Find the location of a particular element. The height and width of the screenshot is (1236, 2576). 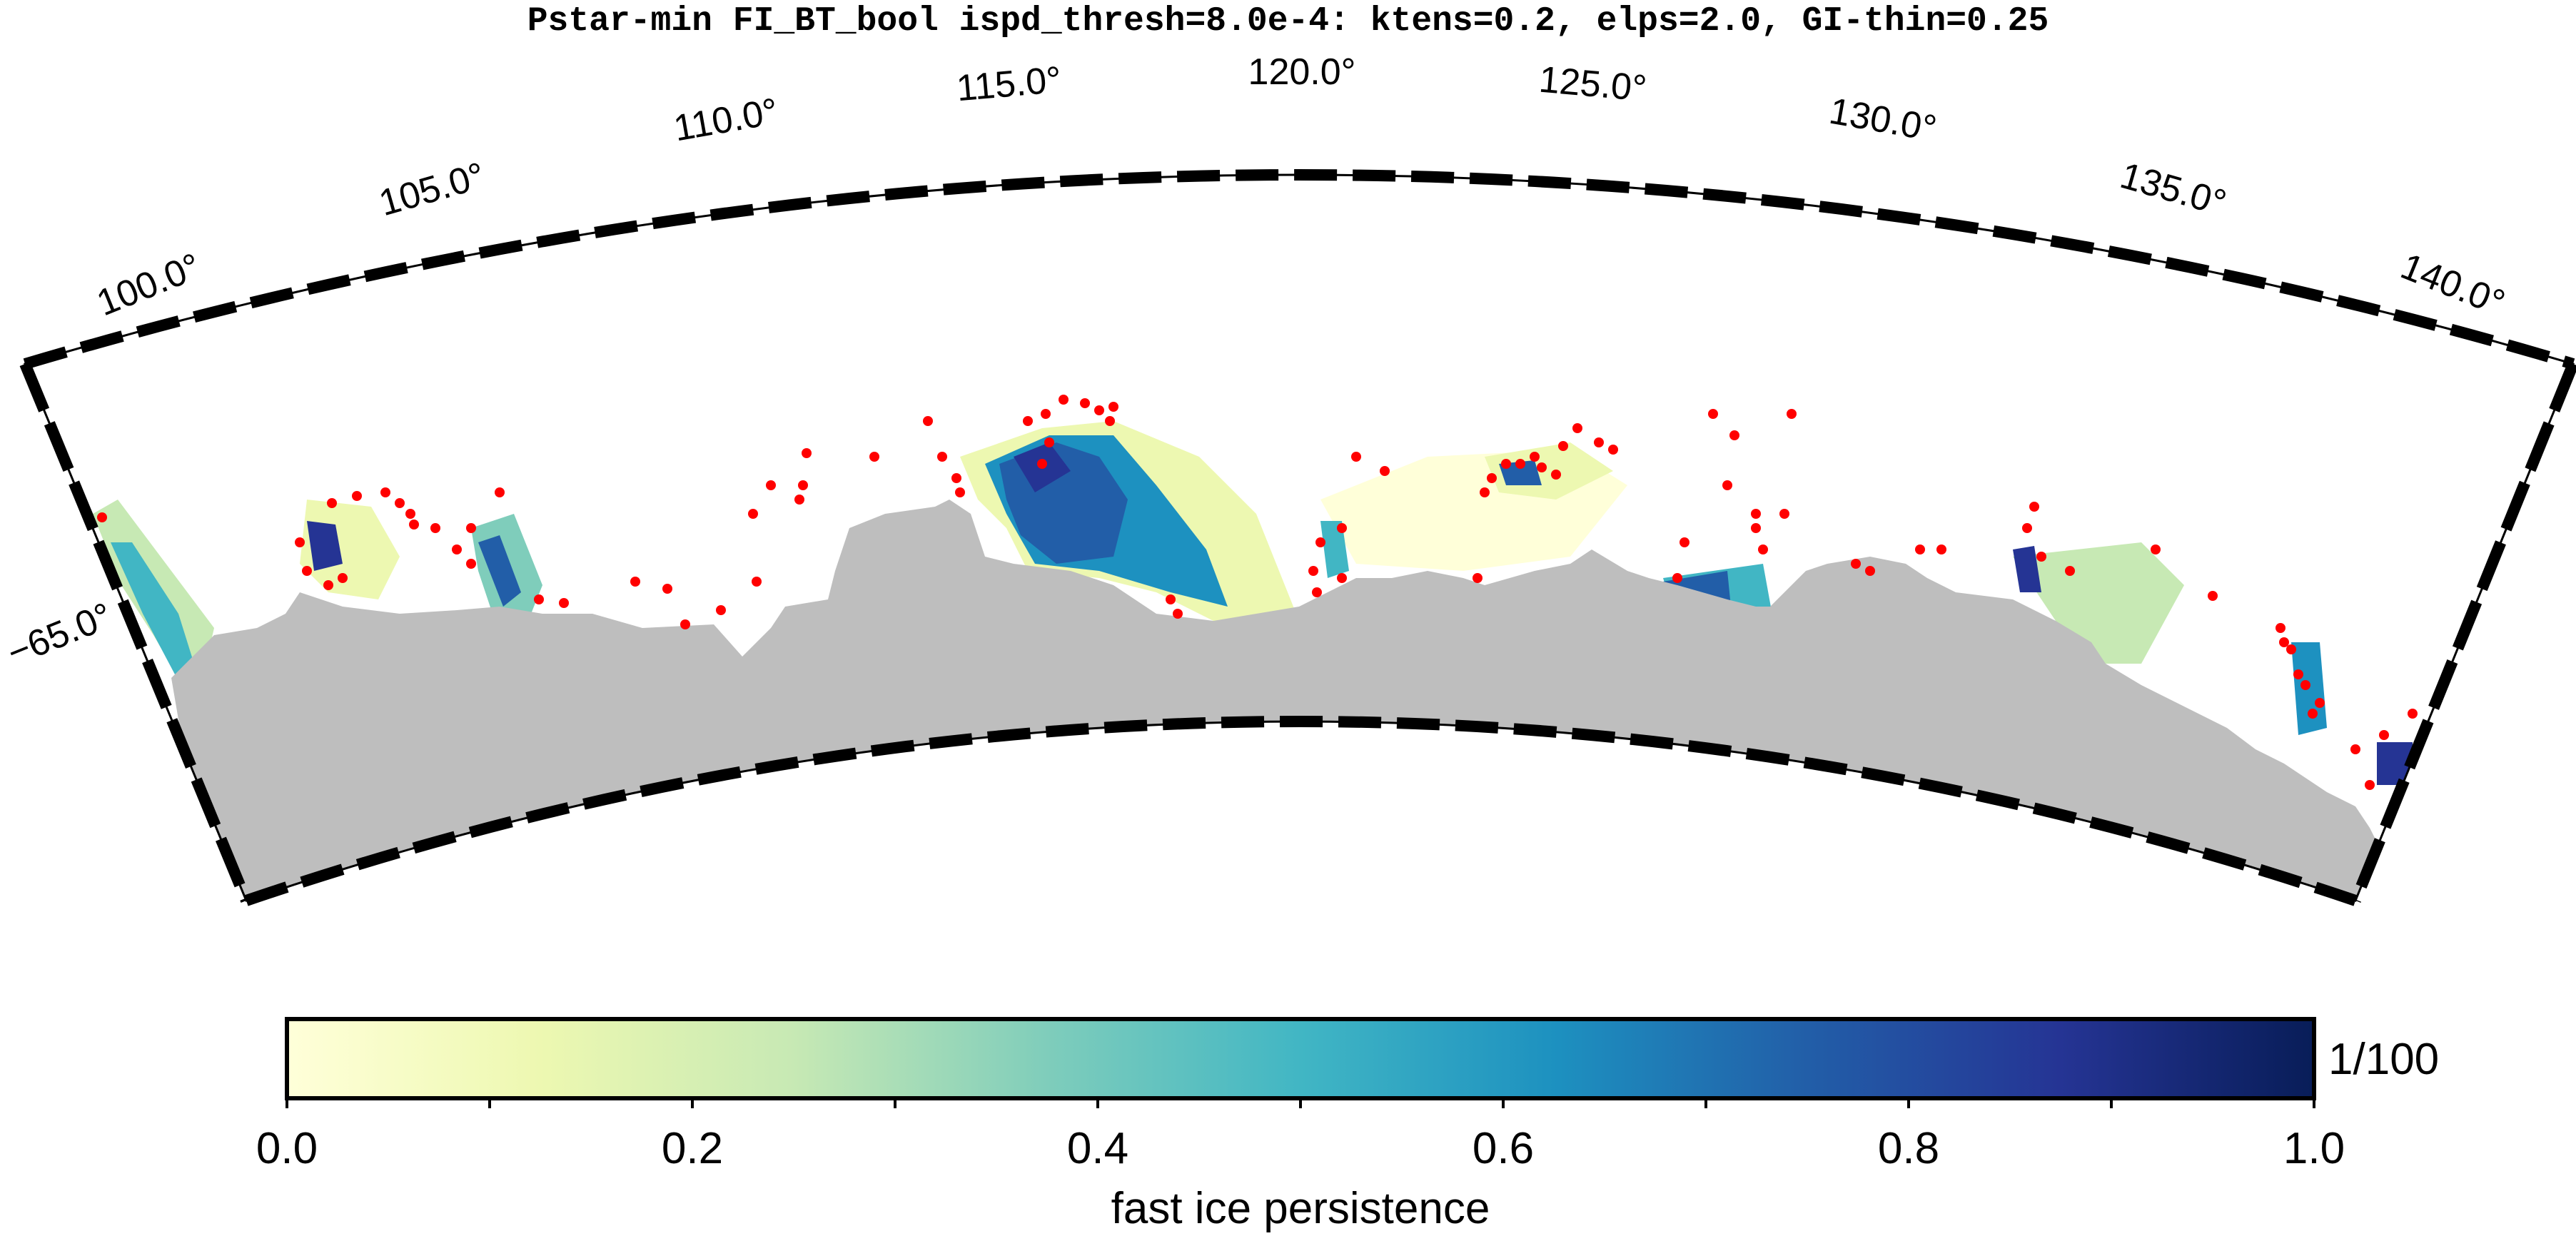

colorbar-tick-label: 0.6 is located at coordinates (1503, 1148).